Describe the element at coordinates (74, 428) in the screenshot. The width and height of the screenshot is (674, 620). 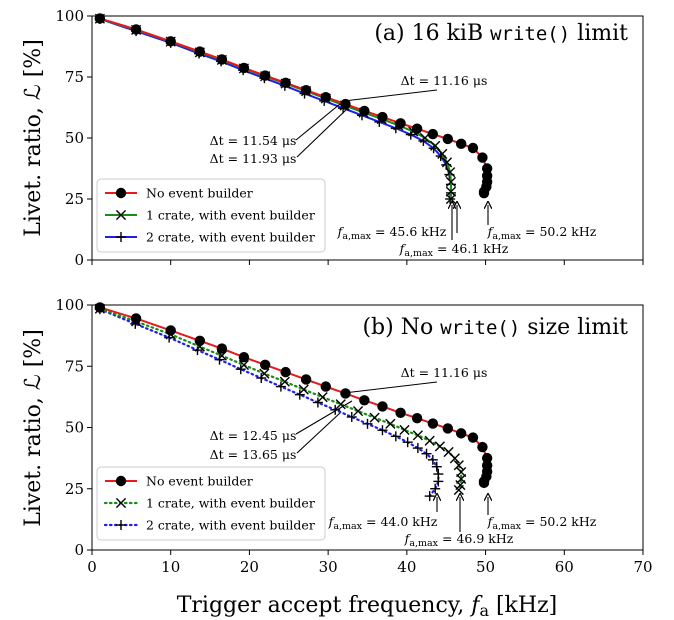
I see `y-tick-label: 50` at that location.